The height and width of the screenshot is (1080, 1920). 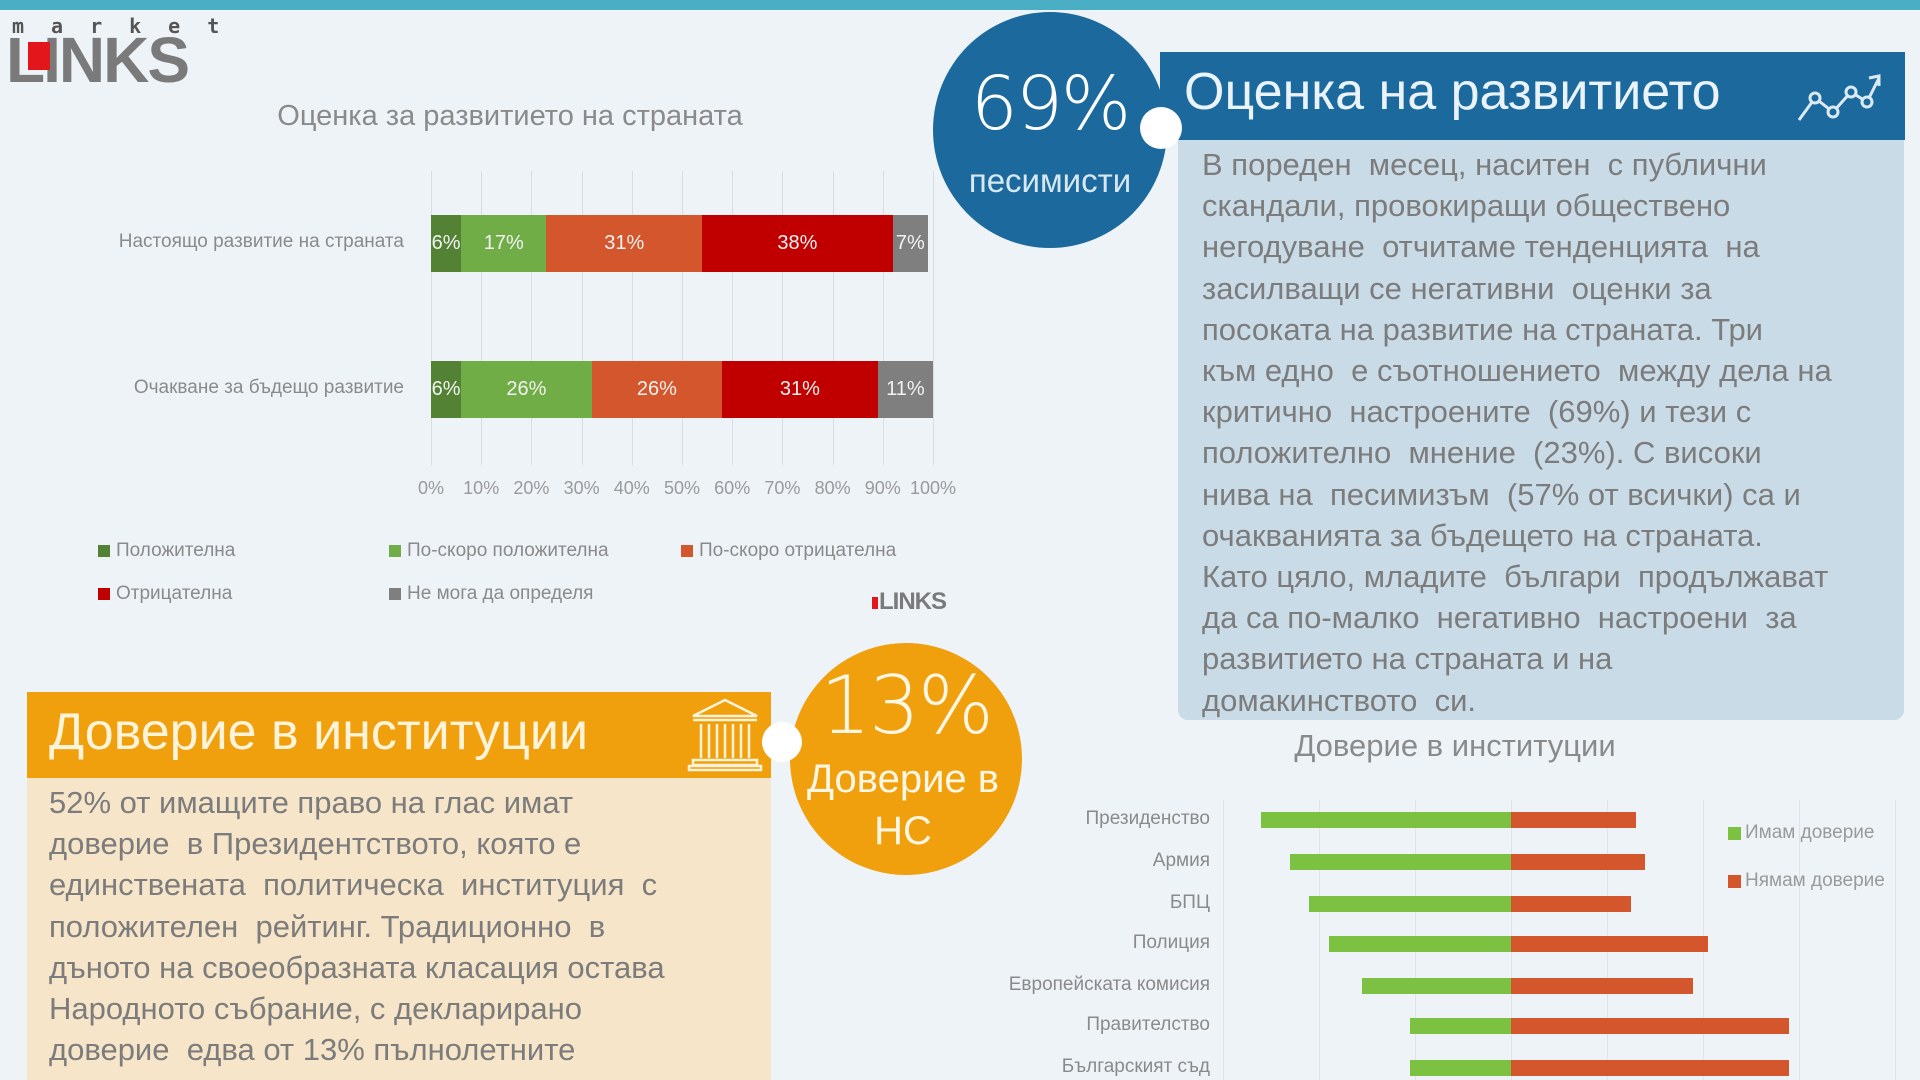 I want to click on paragraph-line: Народното събрание, с декларирано, so click(x=315, y=1009).